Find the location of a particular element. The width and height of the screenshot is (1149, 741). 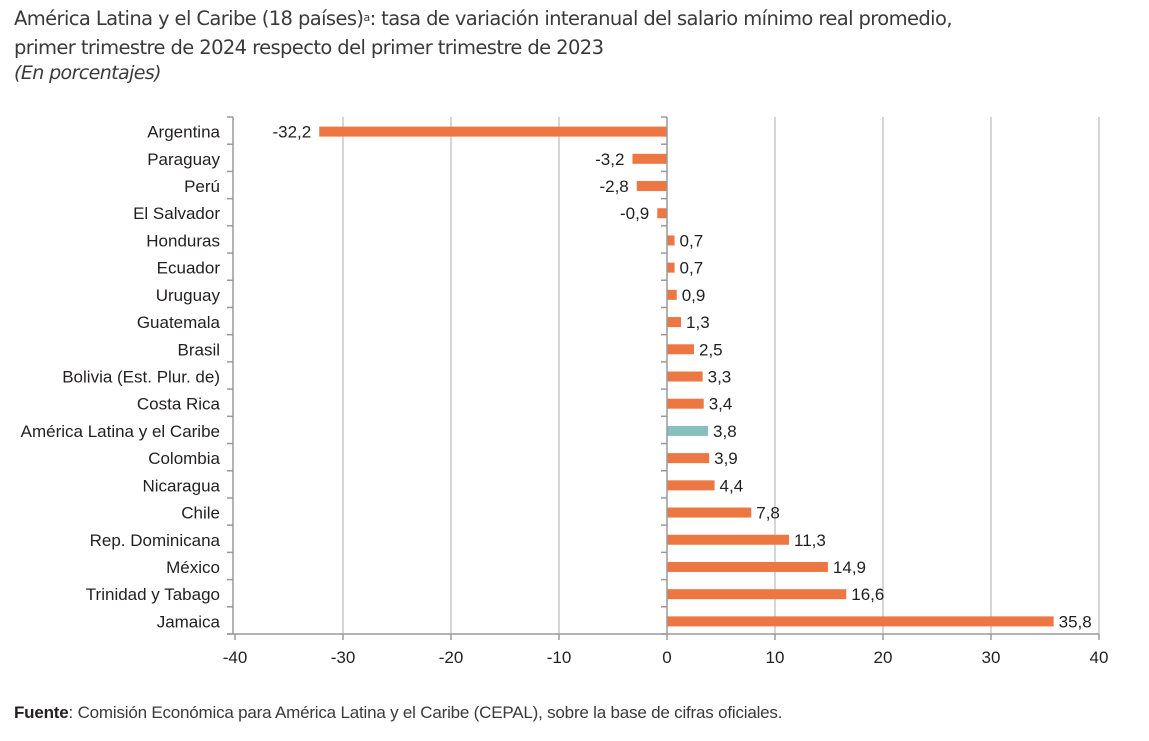

category-label: Ecuador is located at coordinates (189, 268).